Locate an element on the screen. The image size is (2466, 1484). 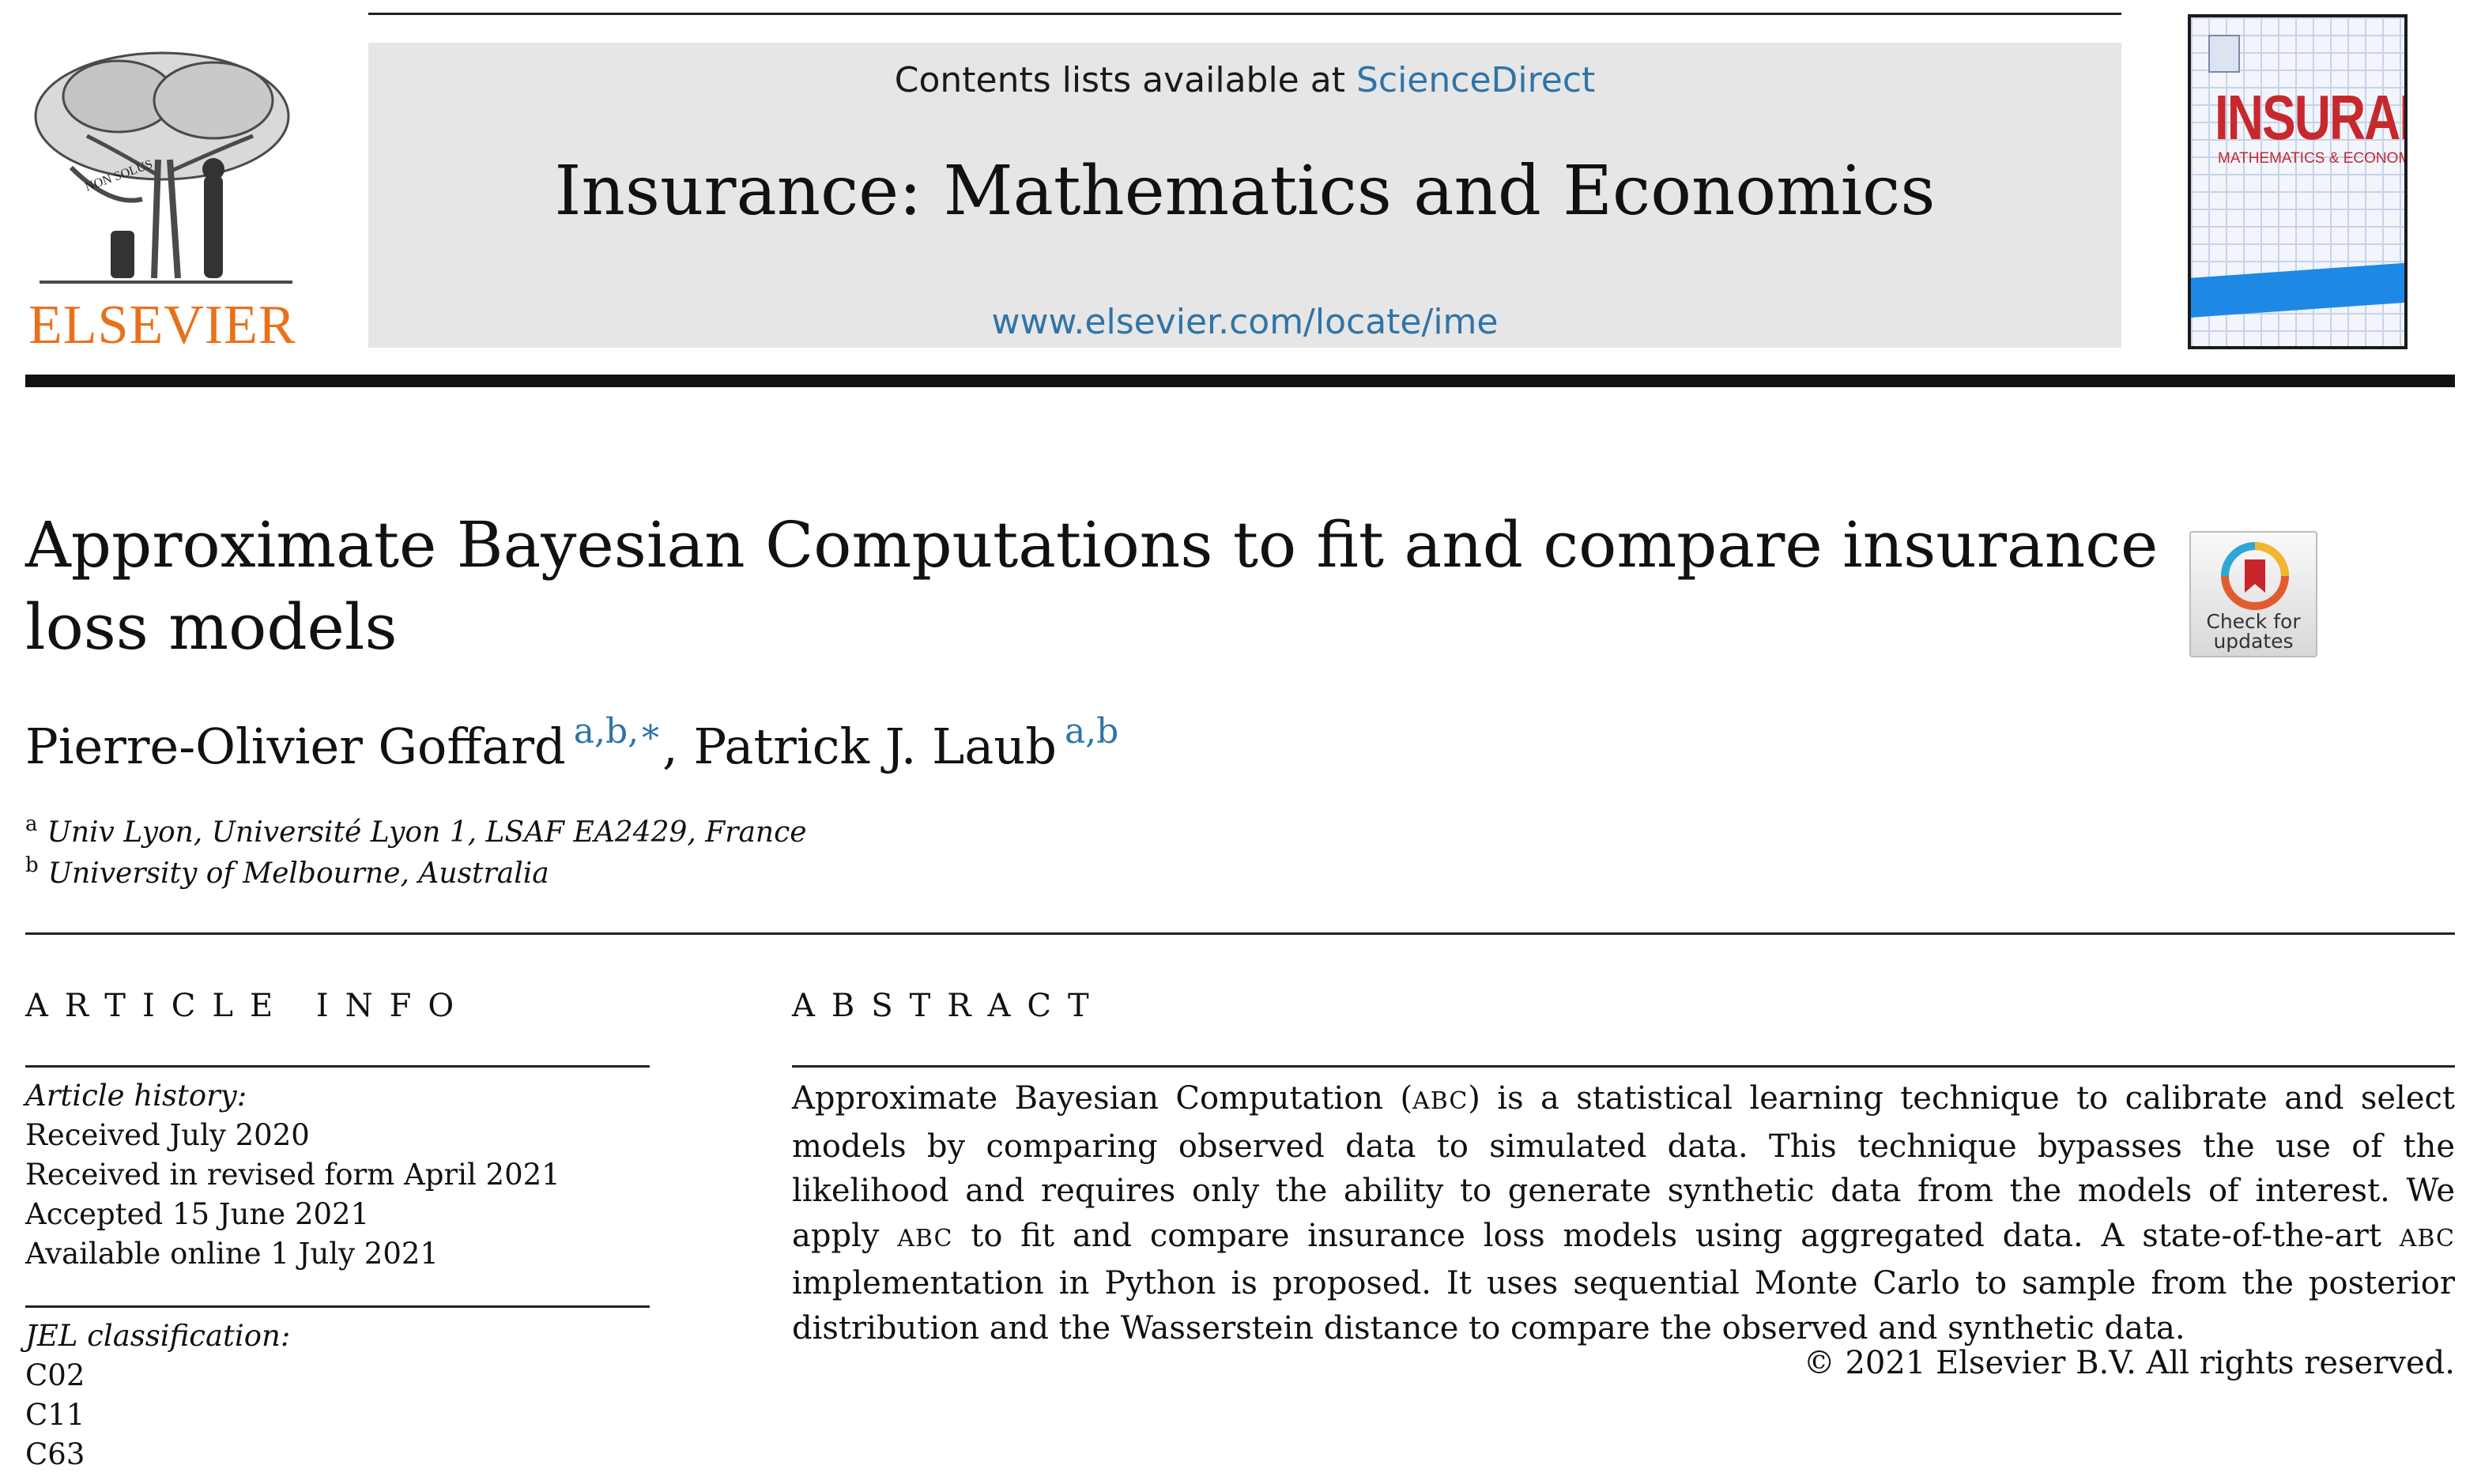
cover-title: INSURANCE is located at coordinates (2309, 117).